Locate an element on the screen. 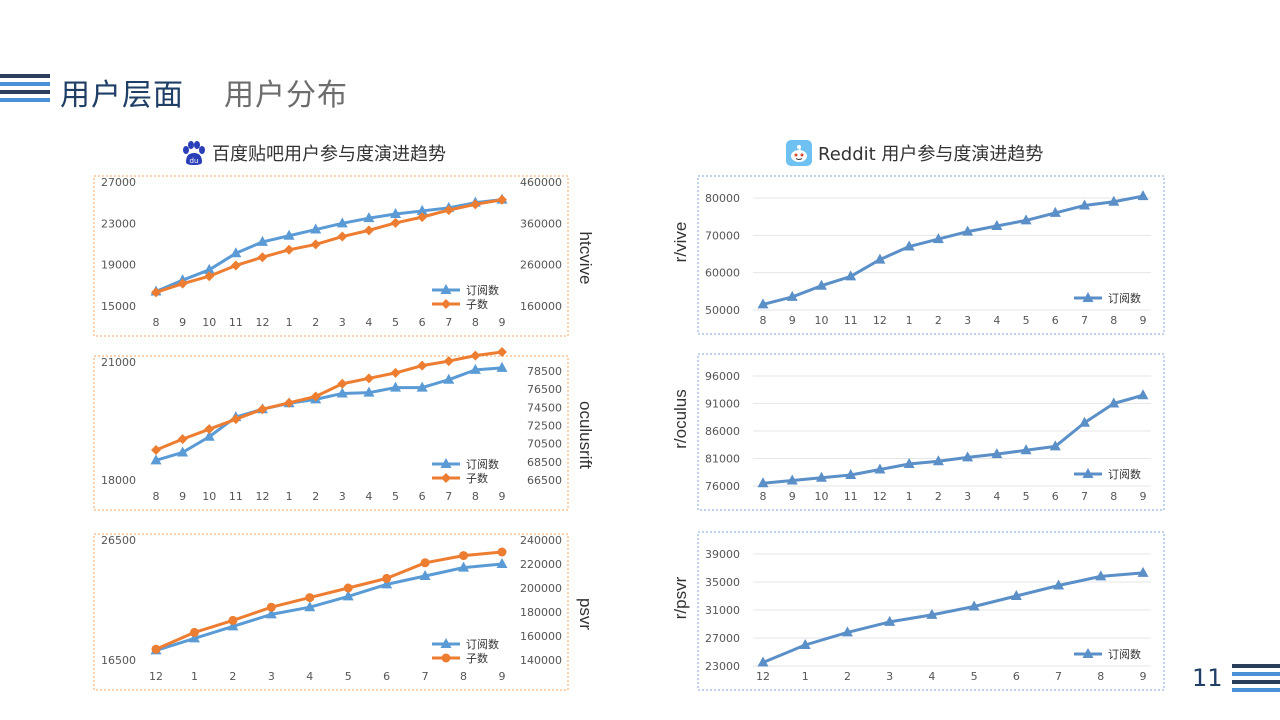  series-line is located at coordinates (329, 401).